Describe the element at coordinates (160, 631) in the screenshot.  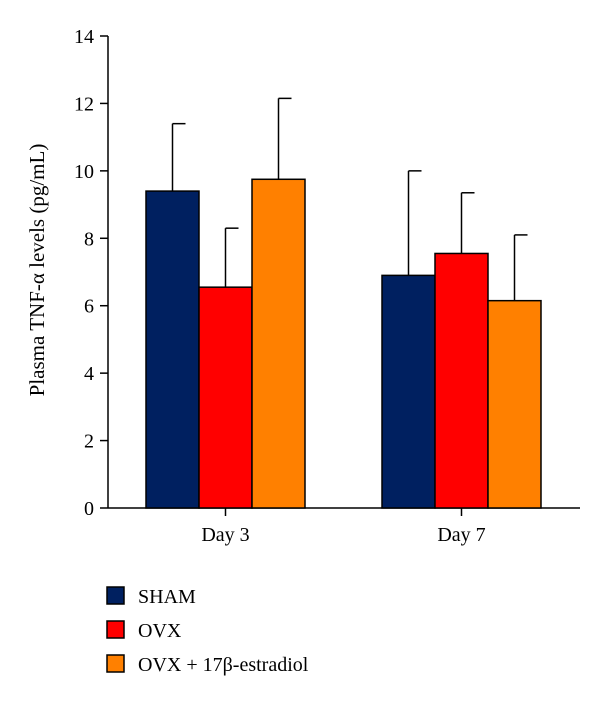
I see `legend-label: OVX` at that location.